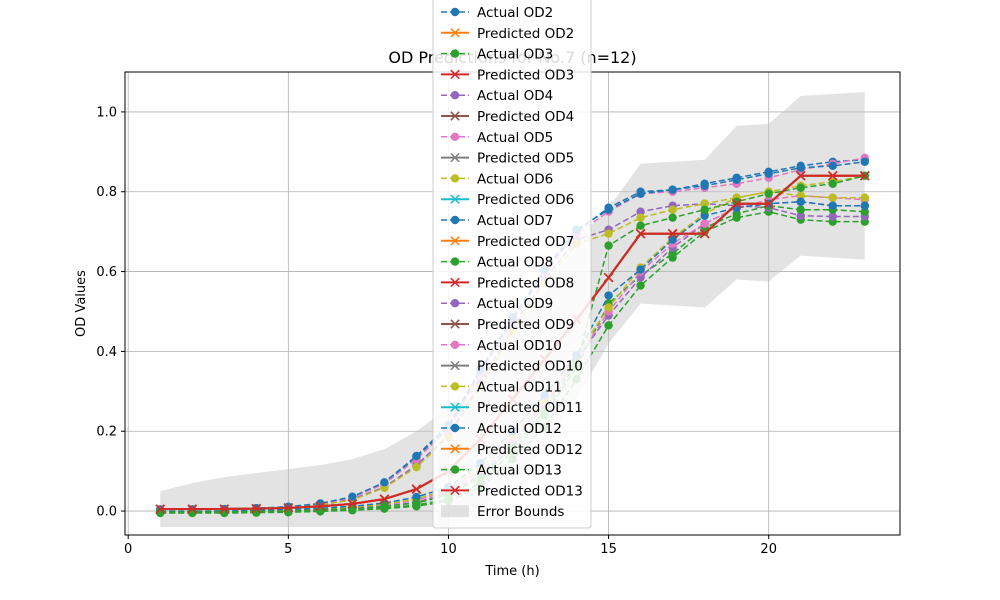 The width and height of the screenshot is (1000, 600). What do you see at coordinates (81, 303) in the screenshot?
I see `y-axis-label: OD Values` at bounding box center [81, 303].